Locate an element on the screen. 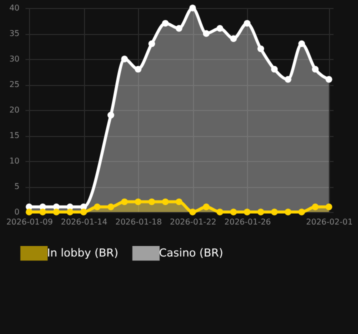 This screenshot has width=358, height=334. y-tick-label: 30 is located at coordinates (14, 59).